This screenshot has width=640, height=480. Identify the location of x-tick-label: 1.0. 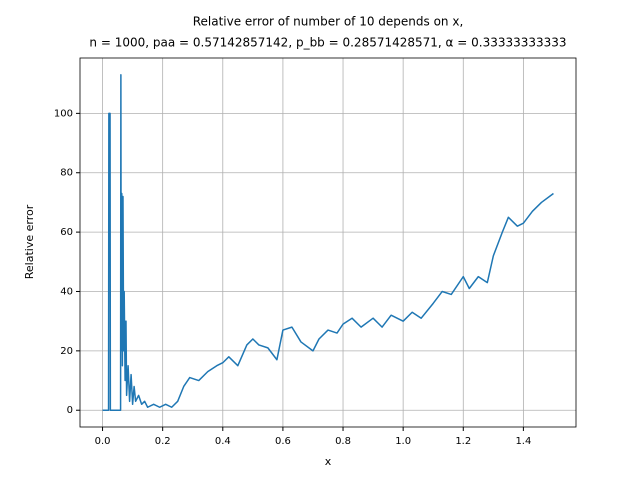
(403, 441).